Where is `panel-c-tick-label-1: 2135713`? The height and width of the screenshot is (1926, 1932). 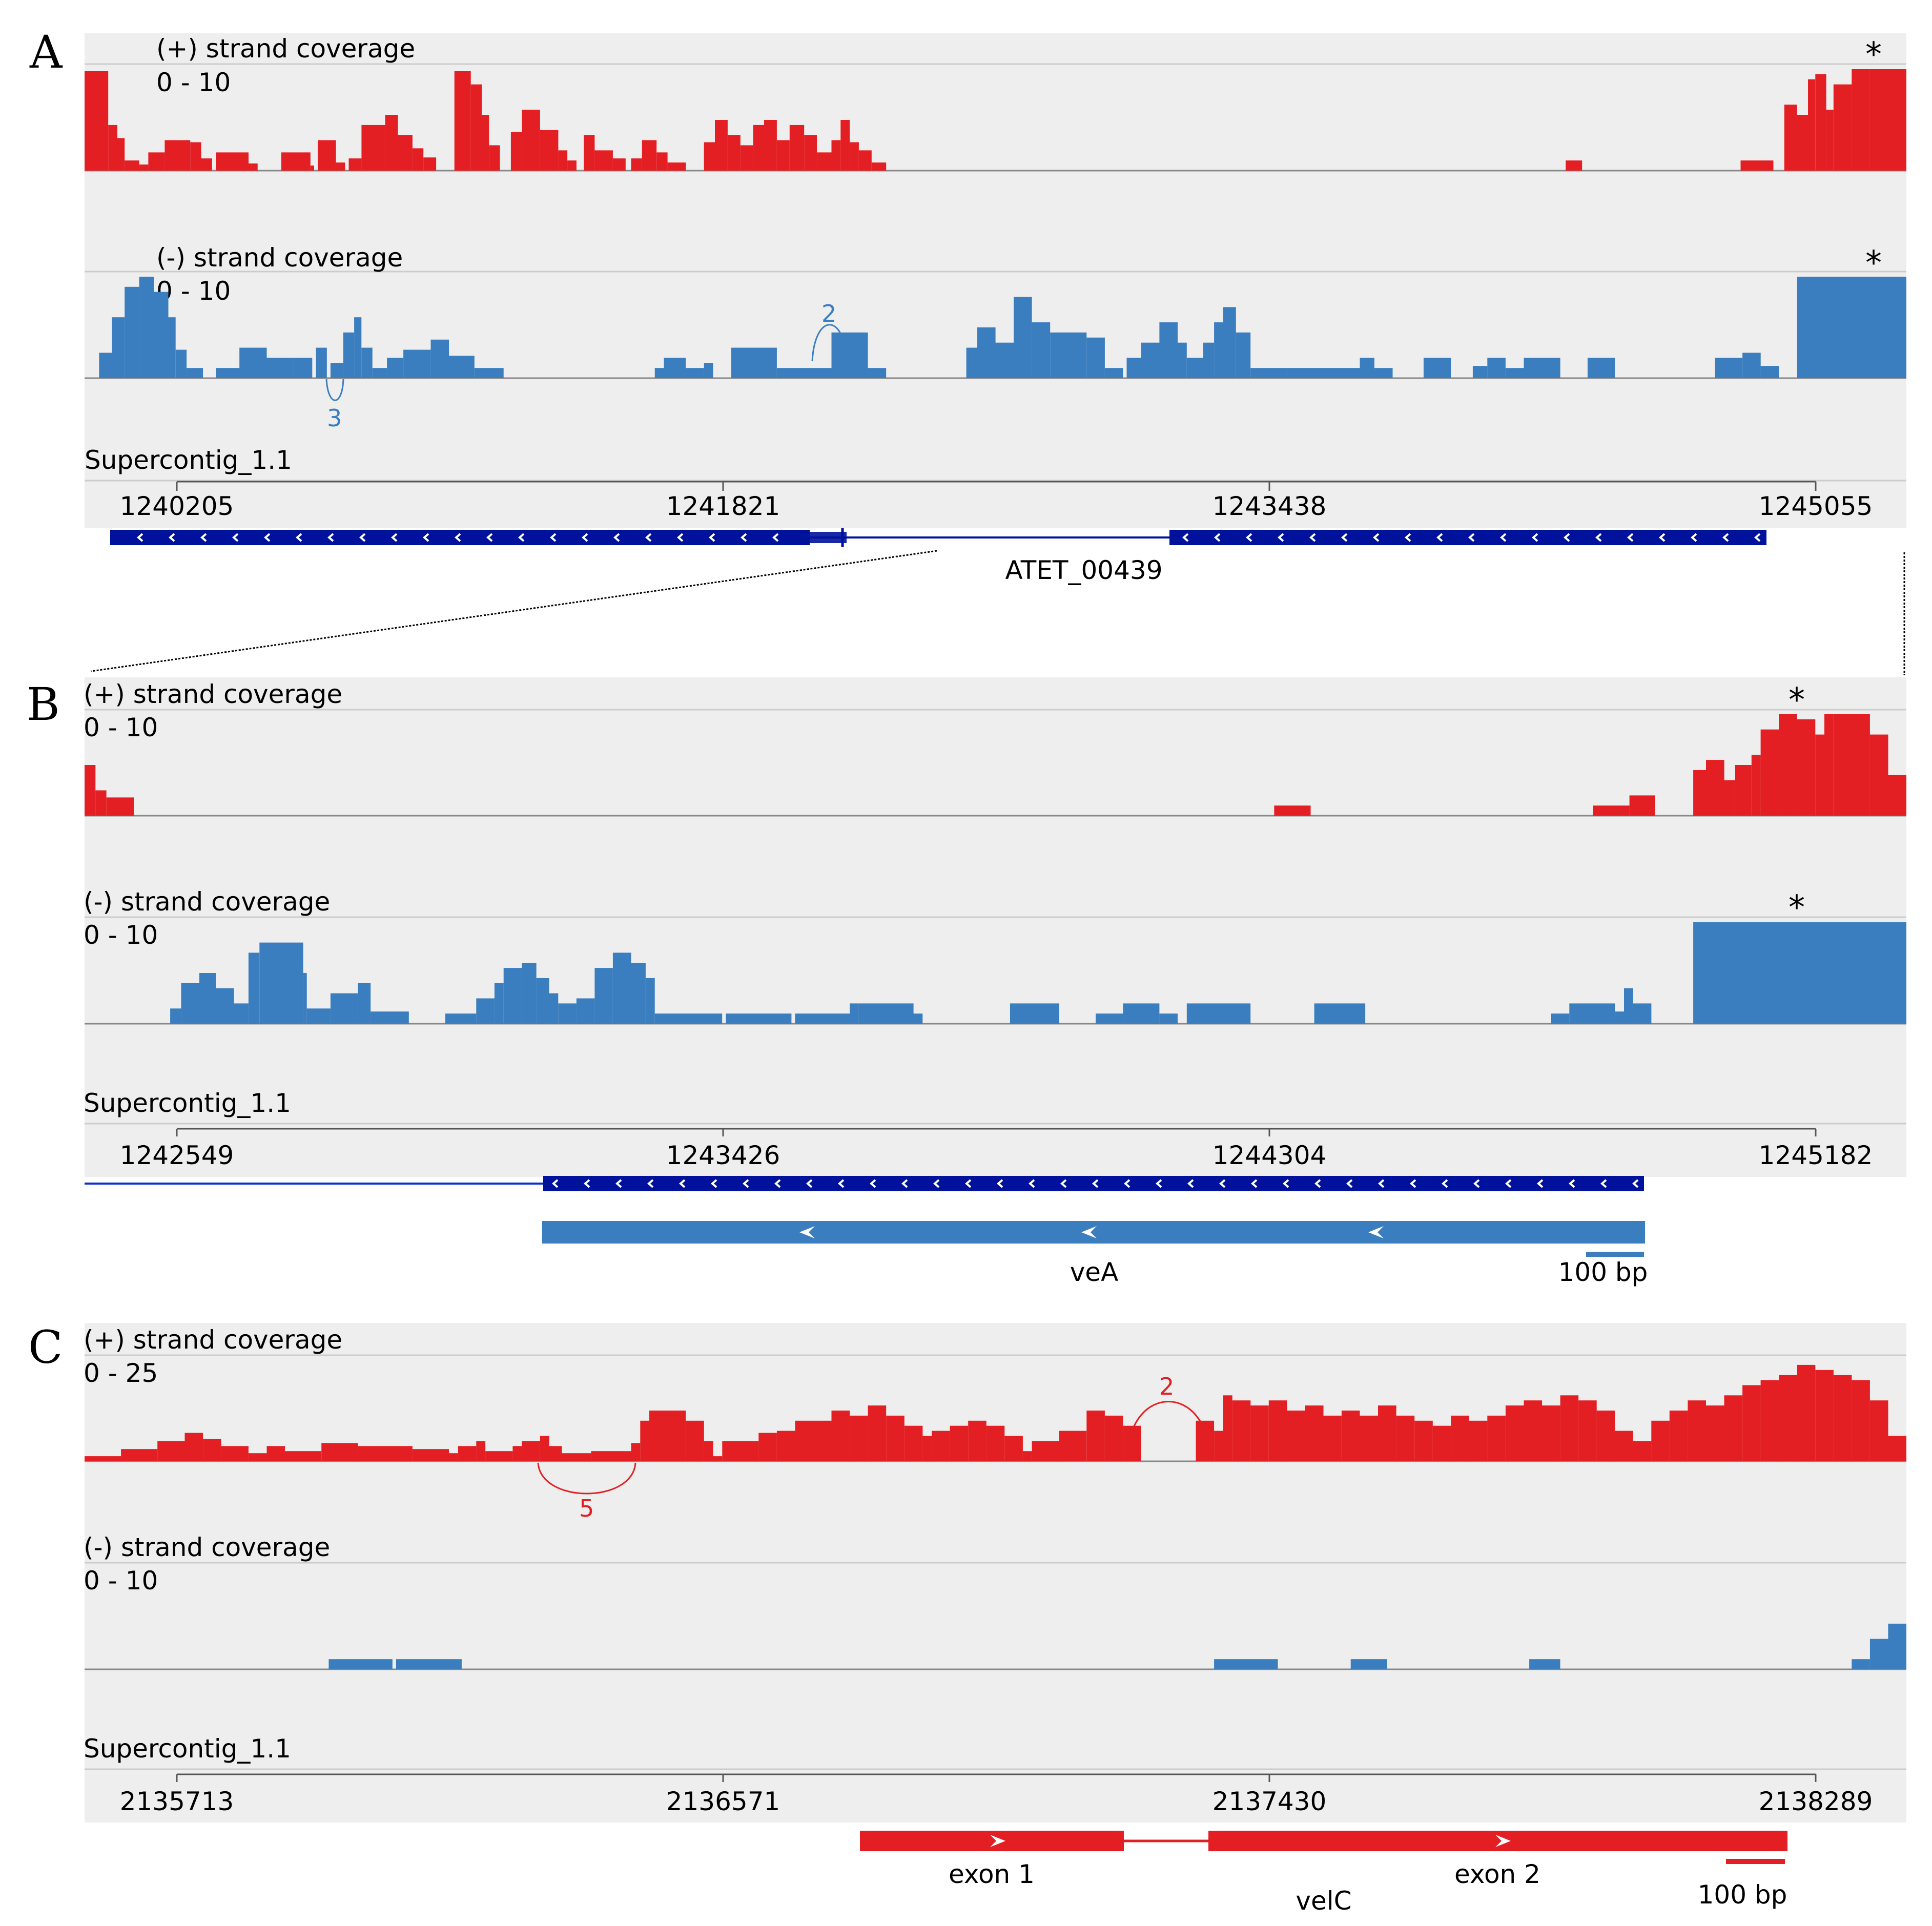 panel-c-tick-label-1: 2135713 is located at coordinates (177, 1801).